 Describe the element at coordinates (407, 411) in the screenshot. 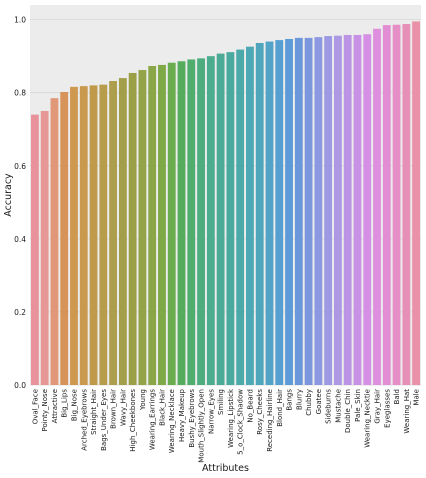

I see `x-tick-label: Wearing_Hat` at that location.